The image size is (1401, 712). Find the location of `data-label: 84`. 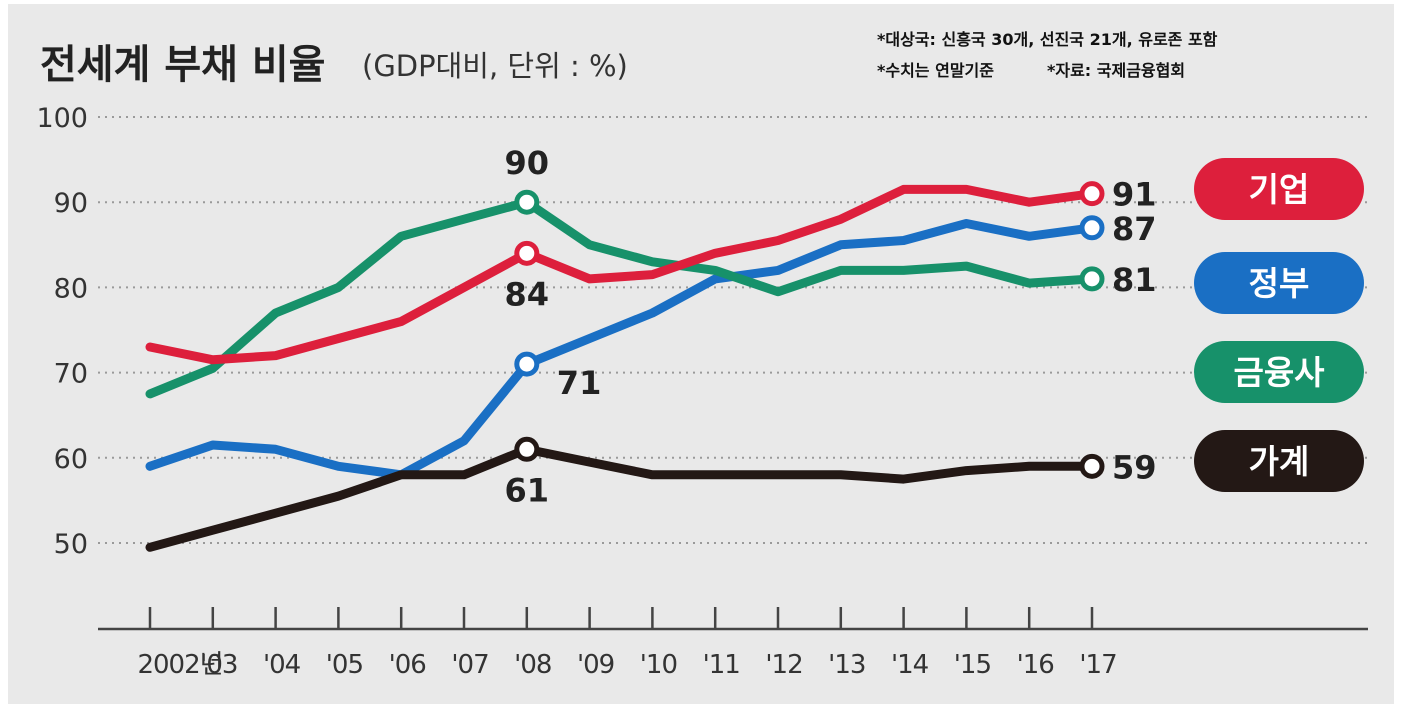

data-label: 84 is located at coordinates (527, 294).